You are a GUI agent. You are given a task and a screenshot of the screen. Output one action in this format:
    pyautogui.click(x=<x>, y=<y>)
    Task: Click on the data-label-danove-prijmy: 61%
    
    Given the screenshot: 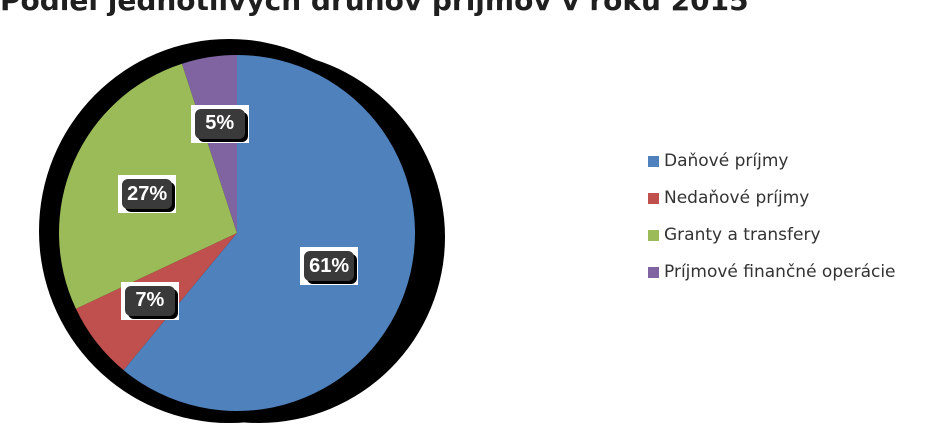 What is the action you would take?
    pyautogui.click(x=329, y=266)
    